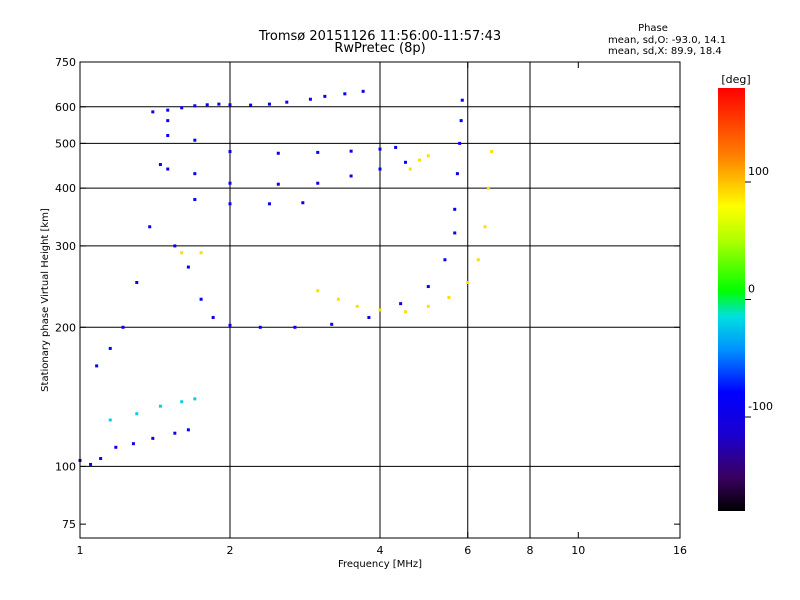 The width and height of the screenshot is (800, 600). Describe the element at coordinates (578, 550) in the screenshot. I see `x-tick-label: 10` at that location.